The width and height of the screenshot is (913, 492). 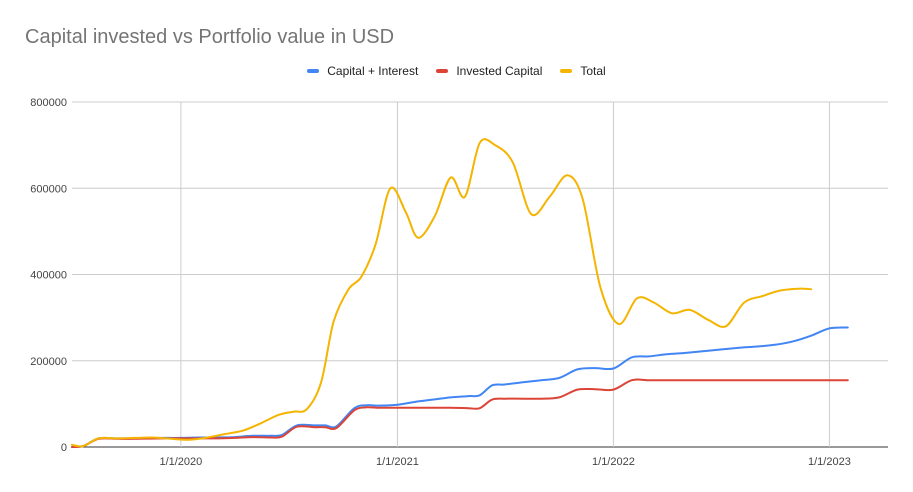 What do you see at coordinates (829, 462) in the screenshot?
I see `x-tick-label: 1/1/2023` at bounding box center [829, 462].